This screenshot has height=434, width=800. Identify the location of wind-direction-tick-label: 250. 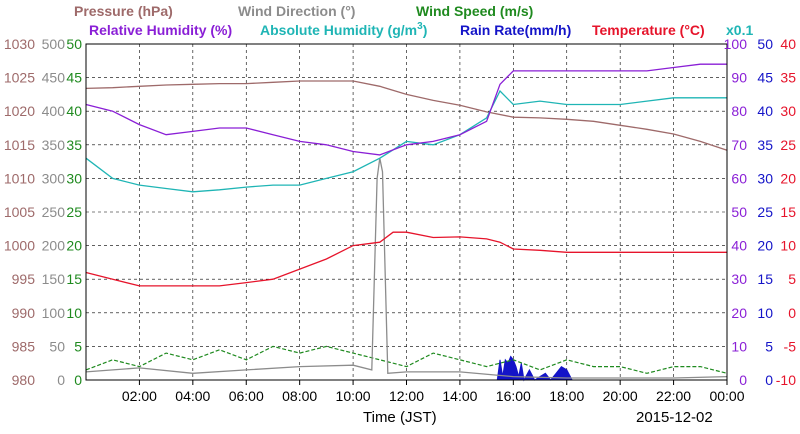
(54, 212).